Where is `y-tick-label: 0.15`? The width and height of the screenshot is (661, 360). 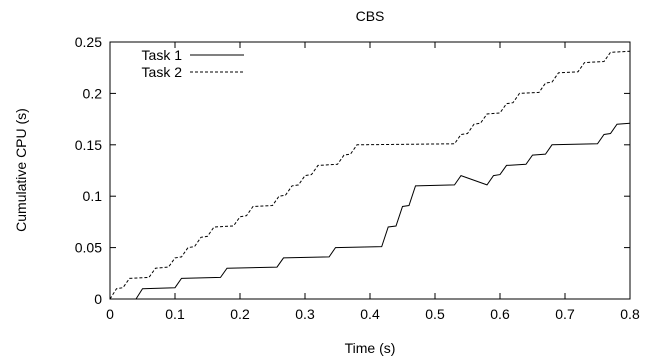
y-tick-label: 0.15 is located at coordinates (88, 145).